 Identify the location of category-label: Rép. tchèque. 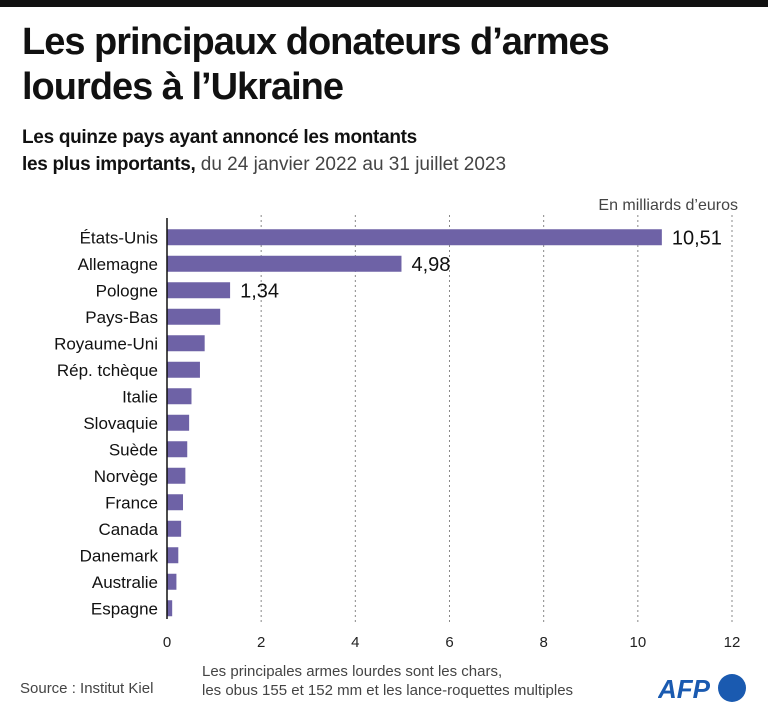
(107, 370).